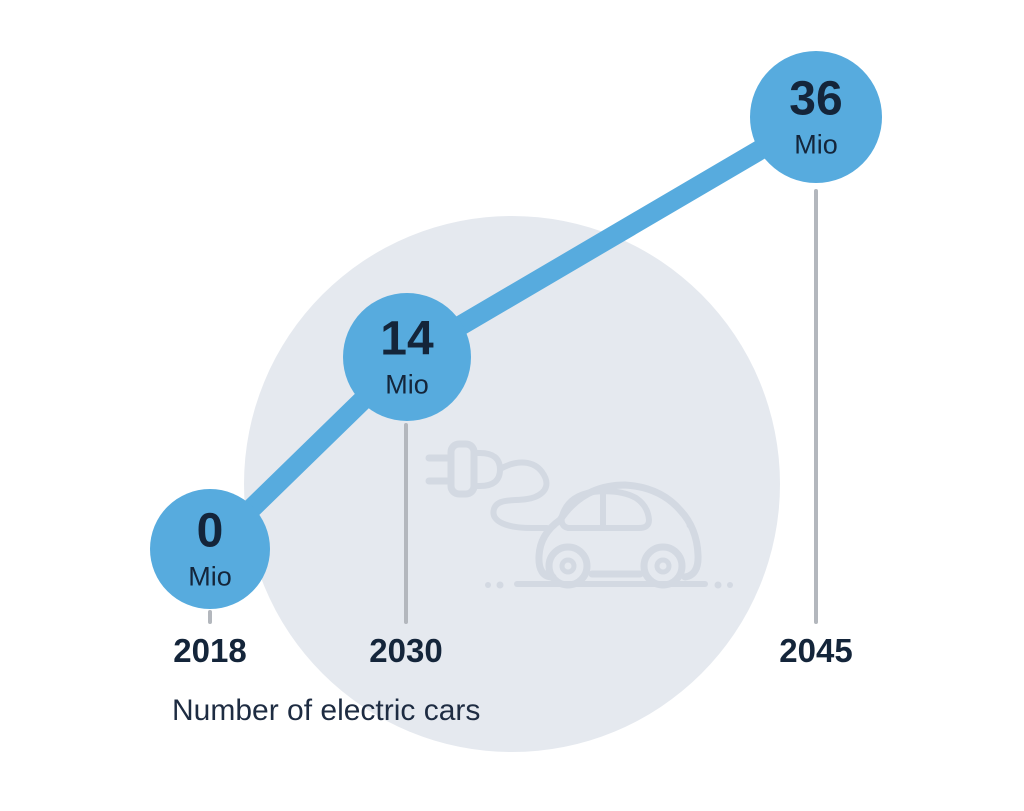 The image size is (1024, 811). What do you see at coordinates (718, 585) in the screenshot?
I see `ground-dot-right-1-icon` at bounding box center [718, 585].